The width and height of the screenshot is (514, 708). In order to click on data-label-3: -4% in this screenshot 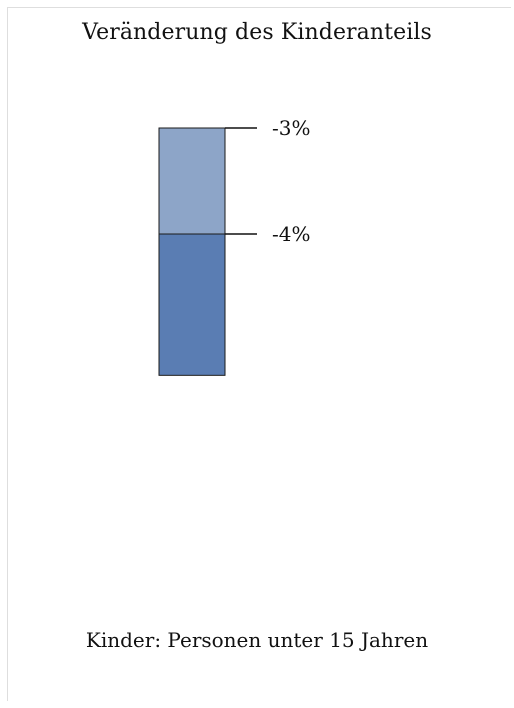, I will do `click(291, 234)`.